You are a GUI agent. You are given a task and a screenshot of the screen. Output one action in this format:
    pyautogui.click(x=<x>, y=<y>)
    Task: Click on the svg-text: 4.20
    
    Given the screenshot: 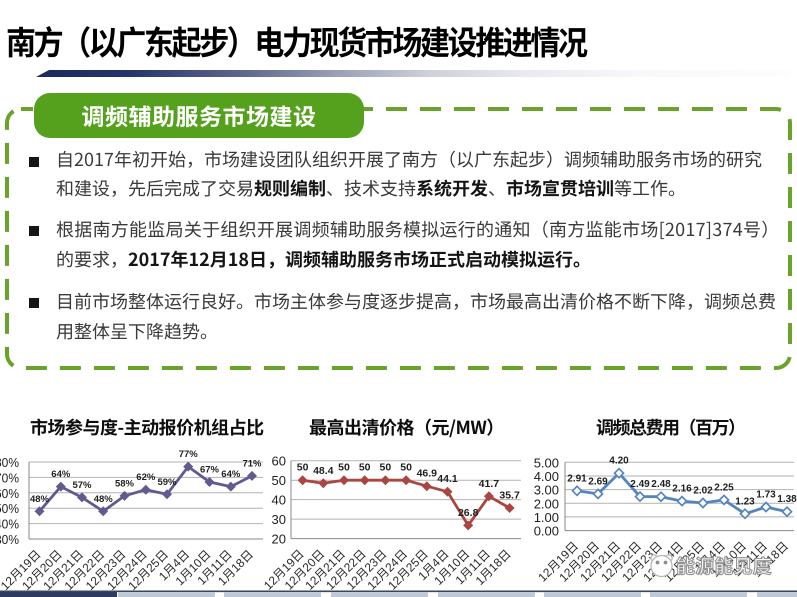 What is the action you would take?
    pyautogui.click(x=619, y=461)
    